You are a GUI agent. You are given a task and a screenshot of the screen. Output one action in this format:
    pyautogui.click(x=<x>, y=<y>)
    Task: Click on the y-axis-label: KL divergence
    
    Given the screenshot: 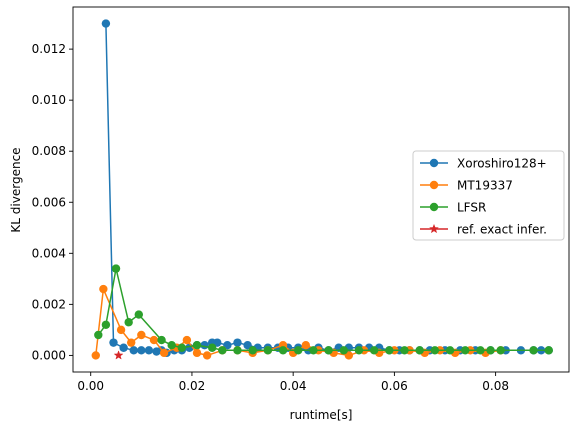 What is the action you would take?
    pyautogui.click(x=16, y=189)
    